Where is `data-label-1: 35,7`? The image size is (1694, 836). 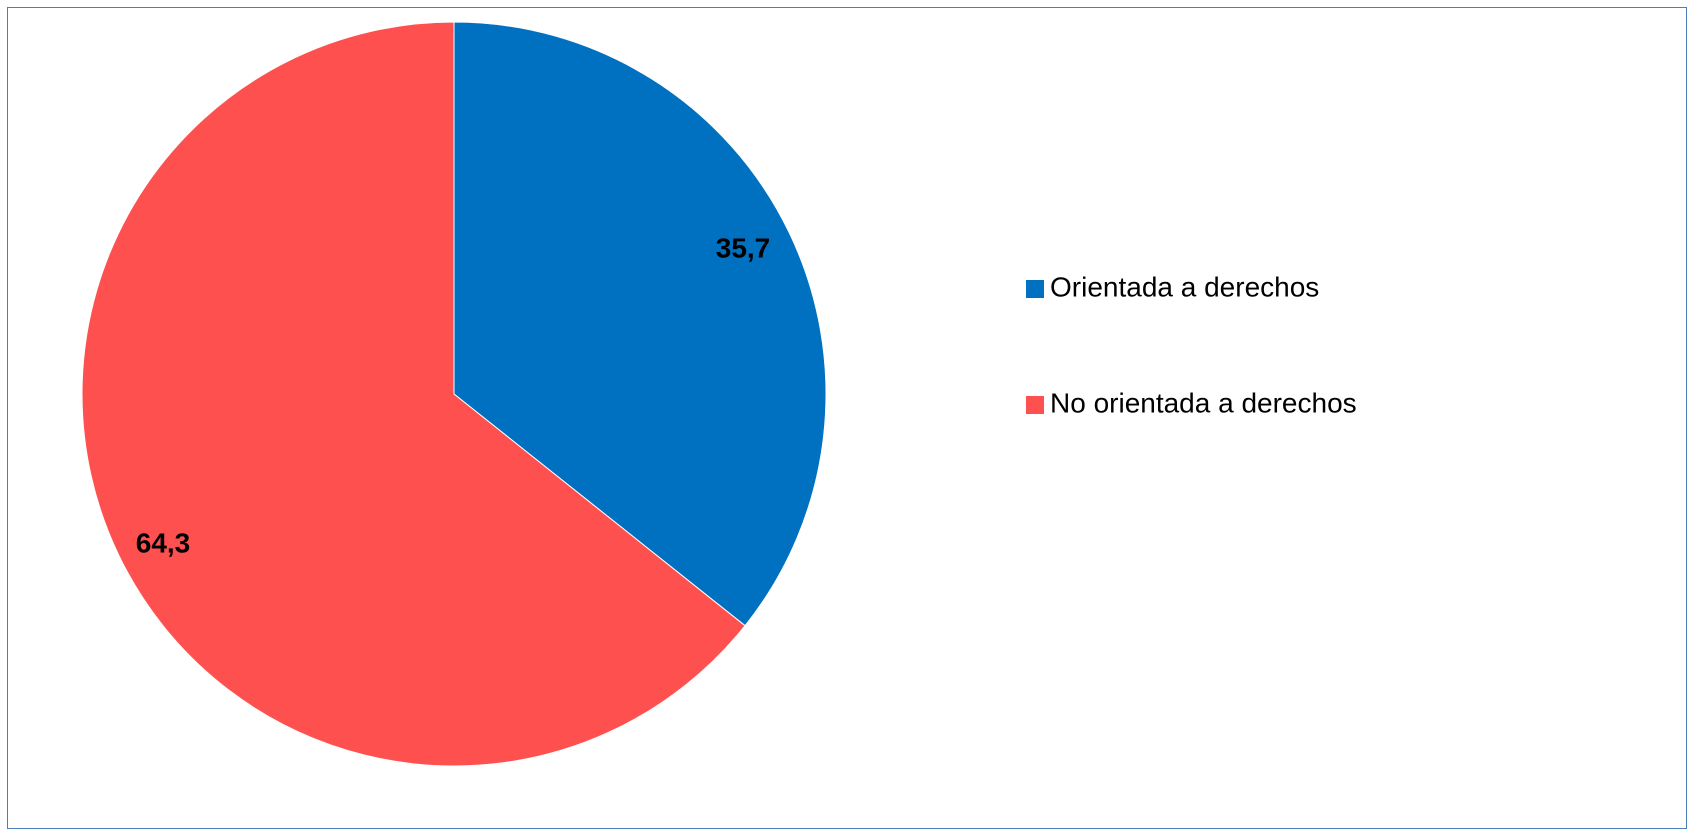 data-label-1: 35,7 is located at coordinates (743, 247).